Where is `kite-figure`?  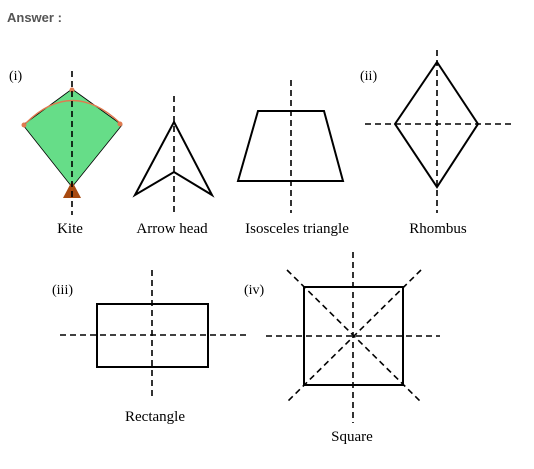
kite-figure is located at coordinates (72, 143).